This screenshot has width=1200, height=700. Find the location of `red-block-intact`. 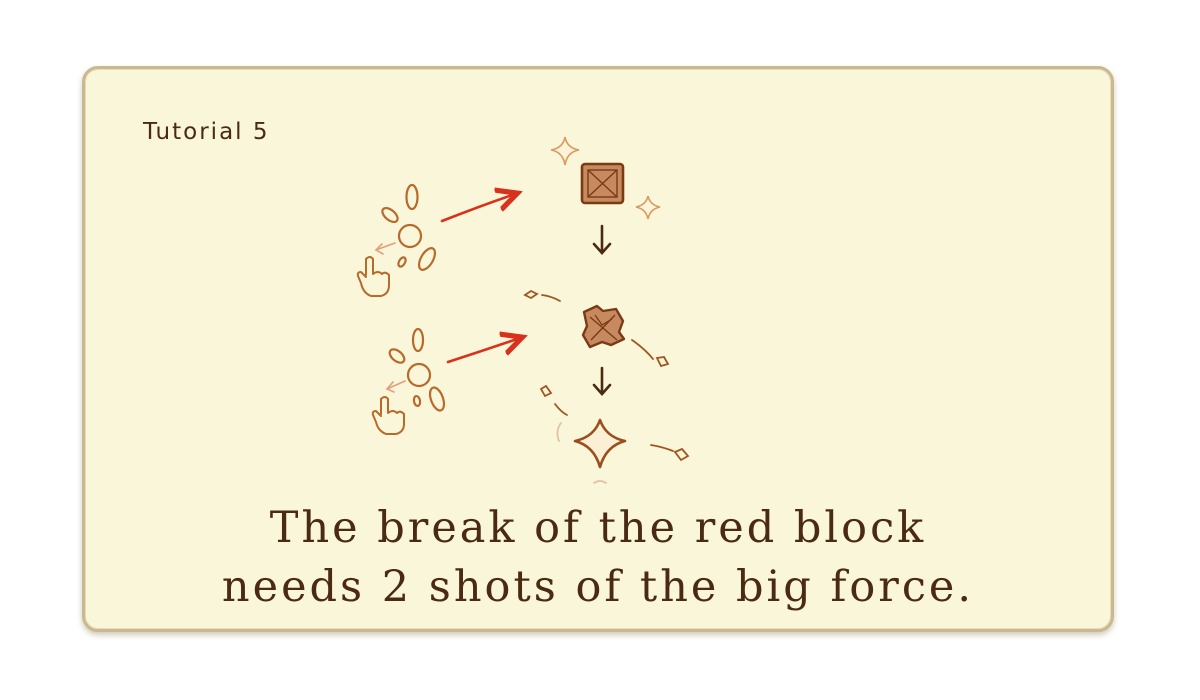

red-block-intact is located at coordinates (602, 183).